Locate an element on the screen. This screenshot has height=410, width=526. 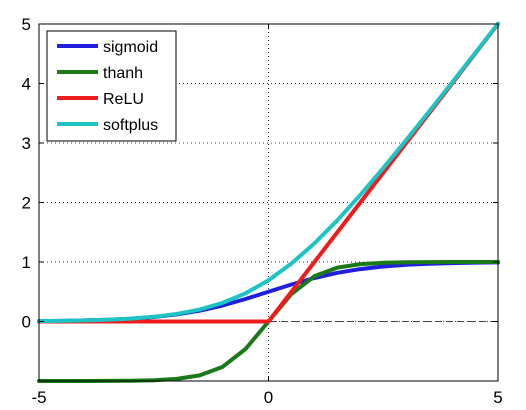
y-tick-label: 5 is located at coordinates (26, 24).